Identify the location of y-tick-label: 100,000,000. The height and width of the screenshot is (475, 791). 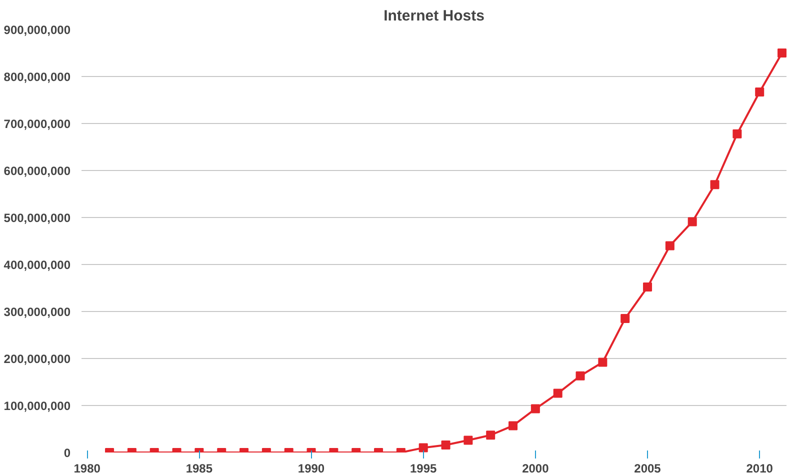
(37, 406).